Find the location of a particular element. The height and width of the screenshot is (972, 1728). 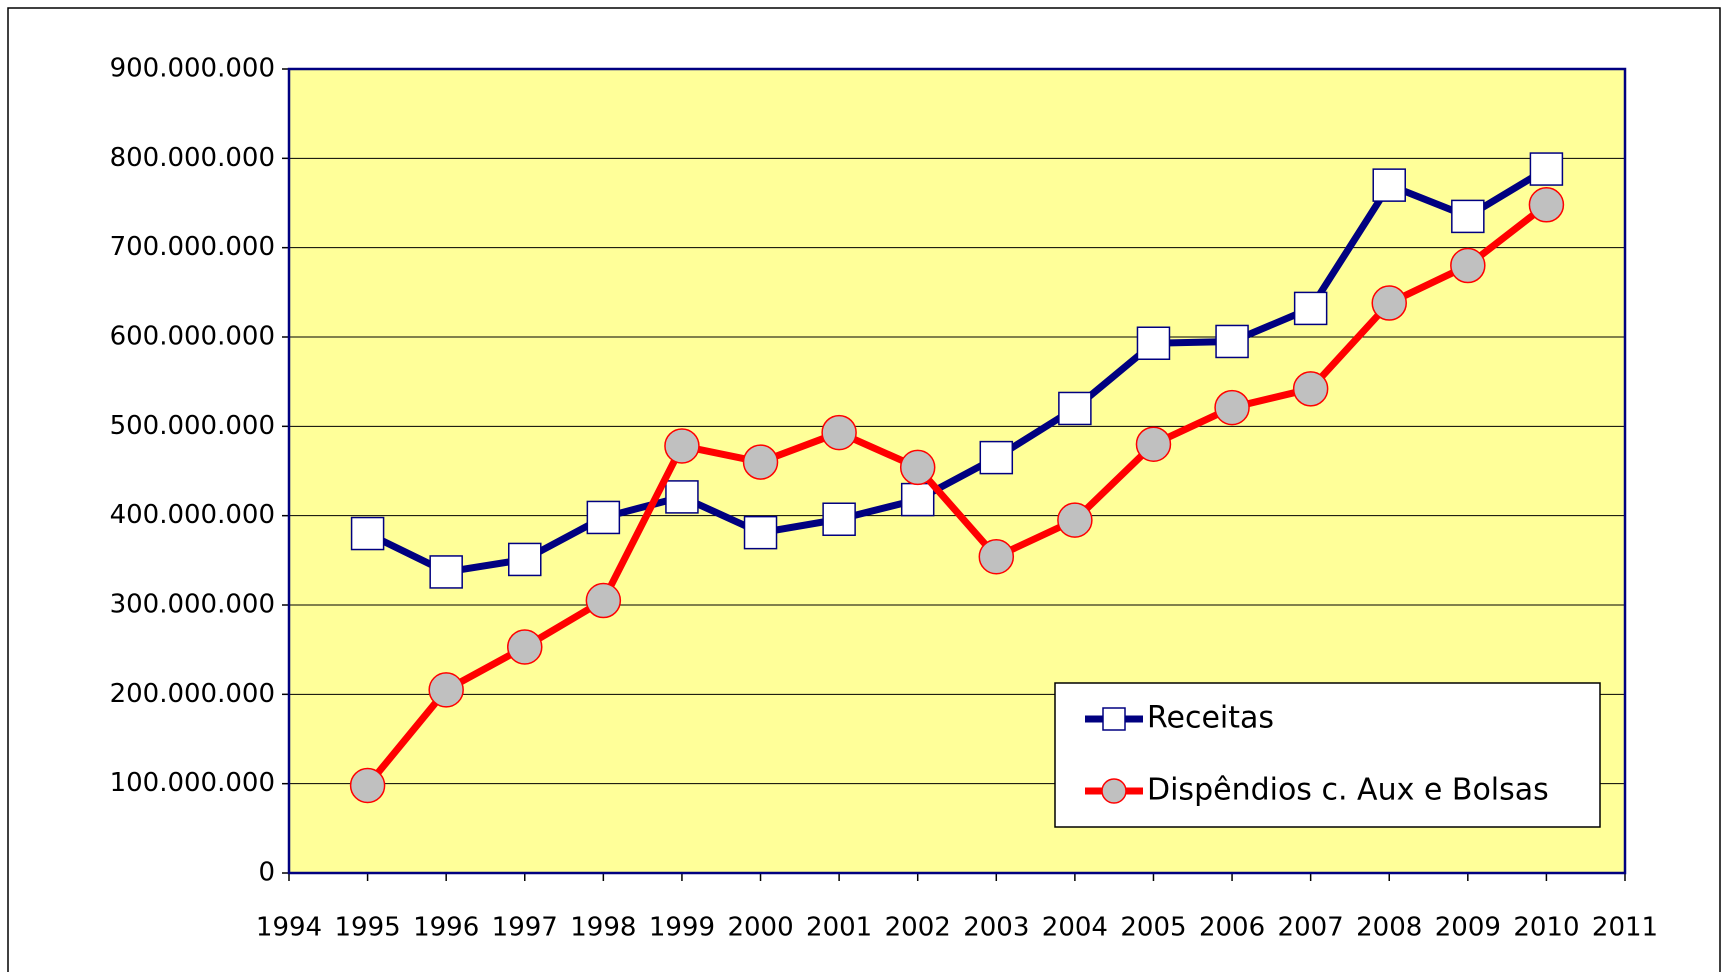

y-tick-label: 700.000.000 is located at coordinates (192, 247).